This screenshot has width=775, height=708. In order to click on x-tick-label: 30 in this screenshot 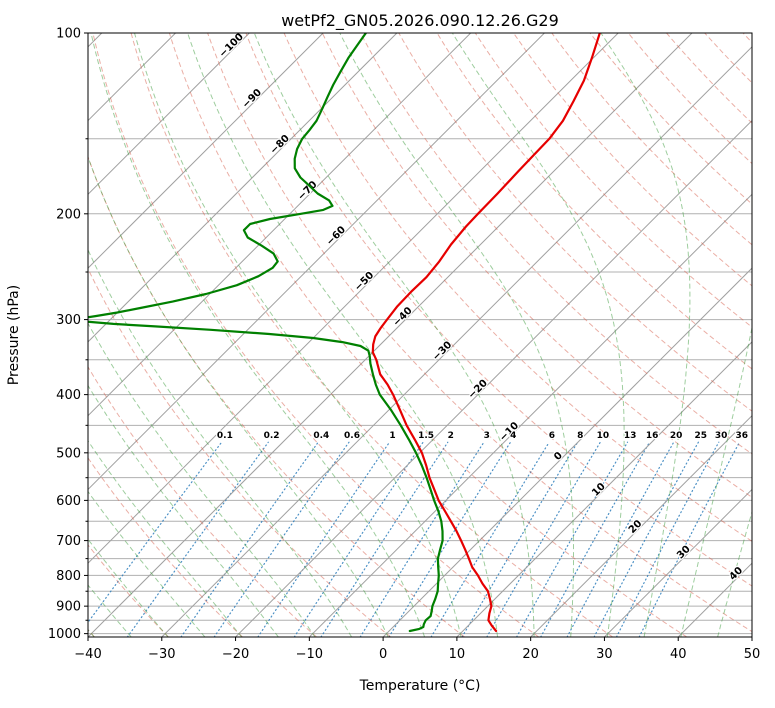, I will do `click(604, 654)`.